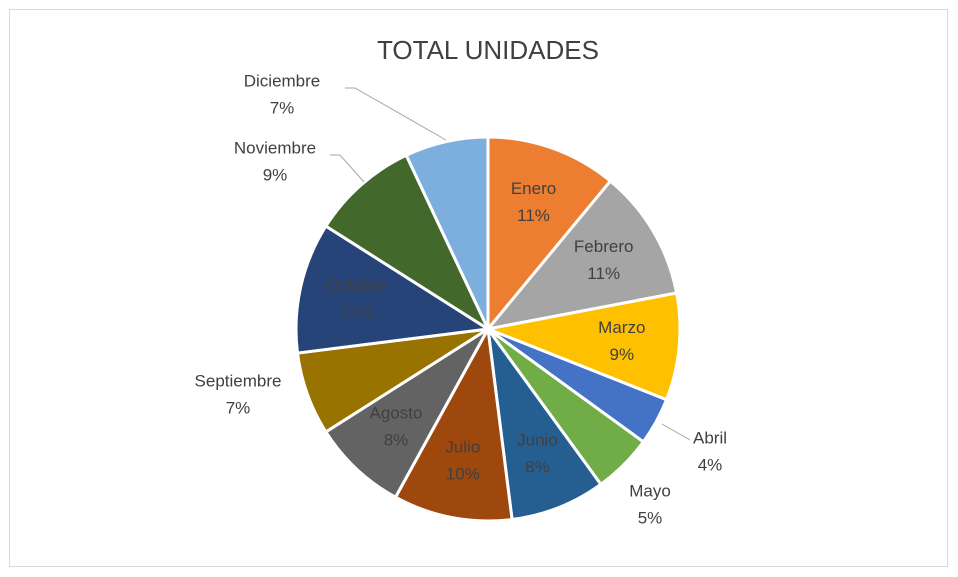  I want to click on category-label: Septiembre, so click(238, 380).